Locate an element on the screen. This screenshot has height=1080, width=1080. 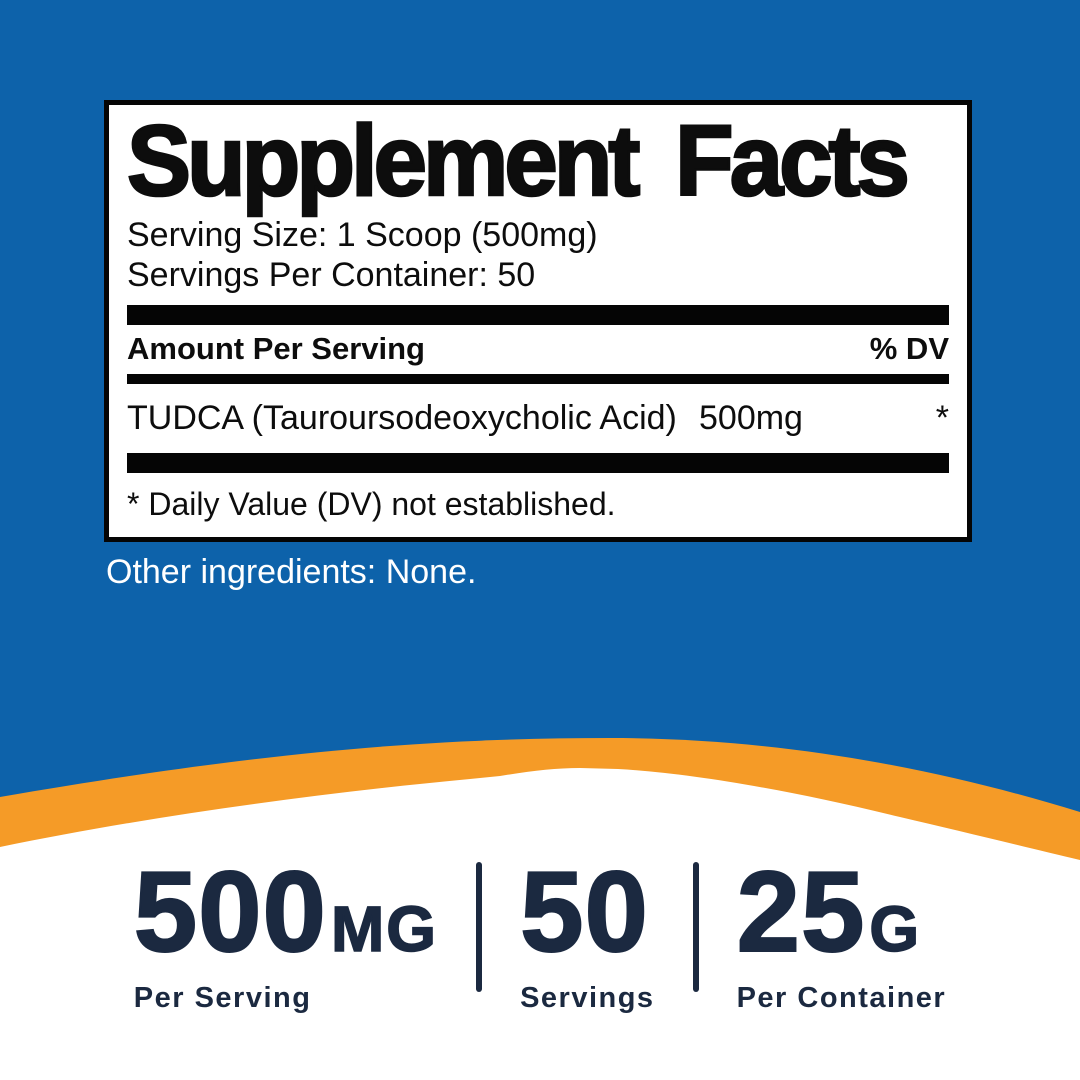
stat-value-line: 50 is located at coordinates (587, 913).